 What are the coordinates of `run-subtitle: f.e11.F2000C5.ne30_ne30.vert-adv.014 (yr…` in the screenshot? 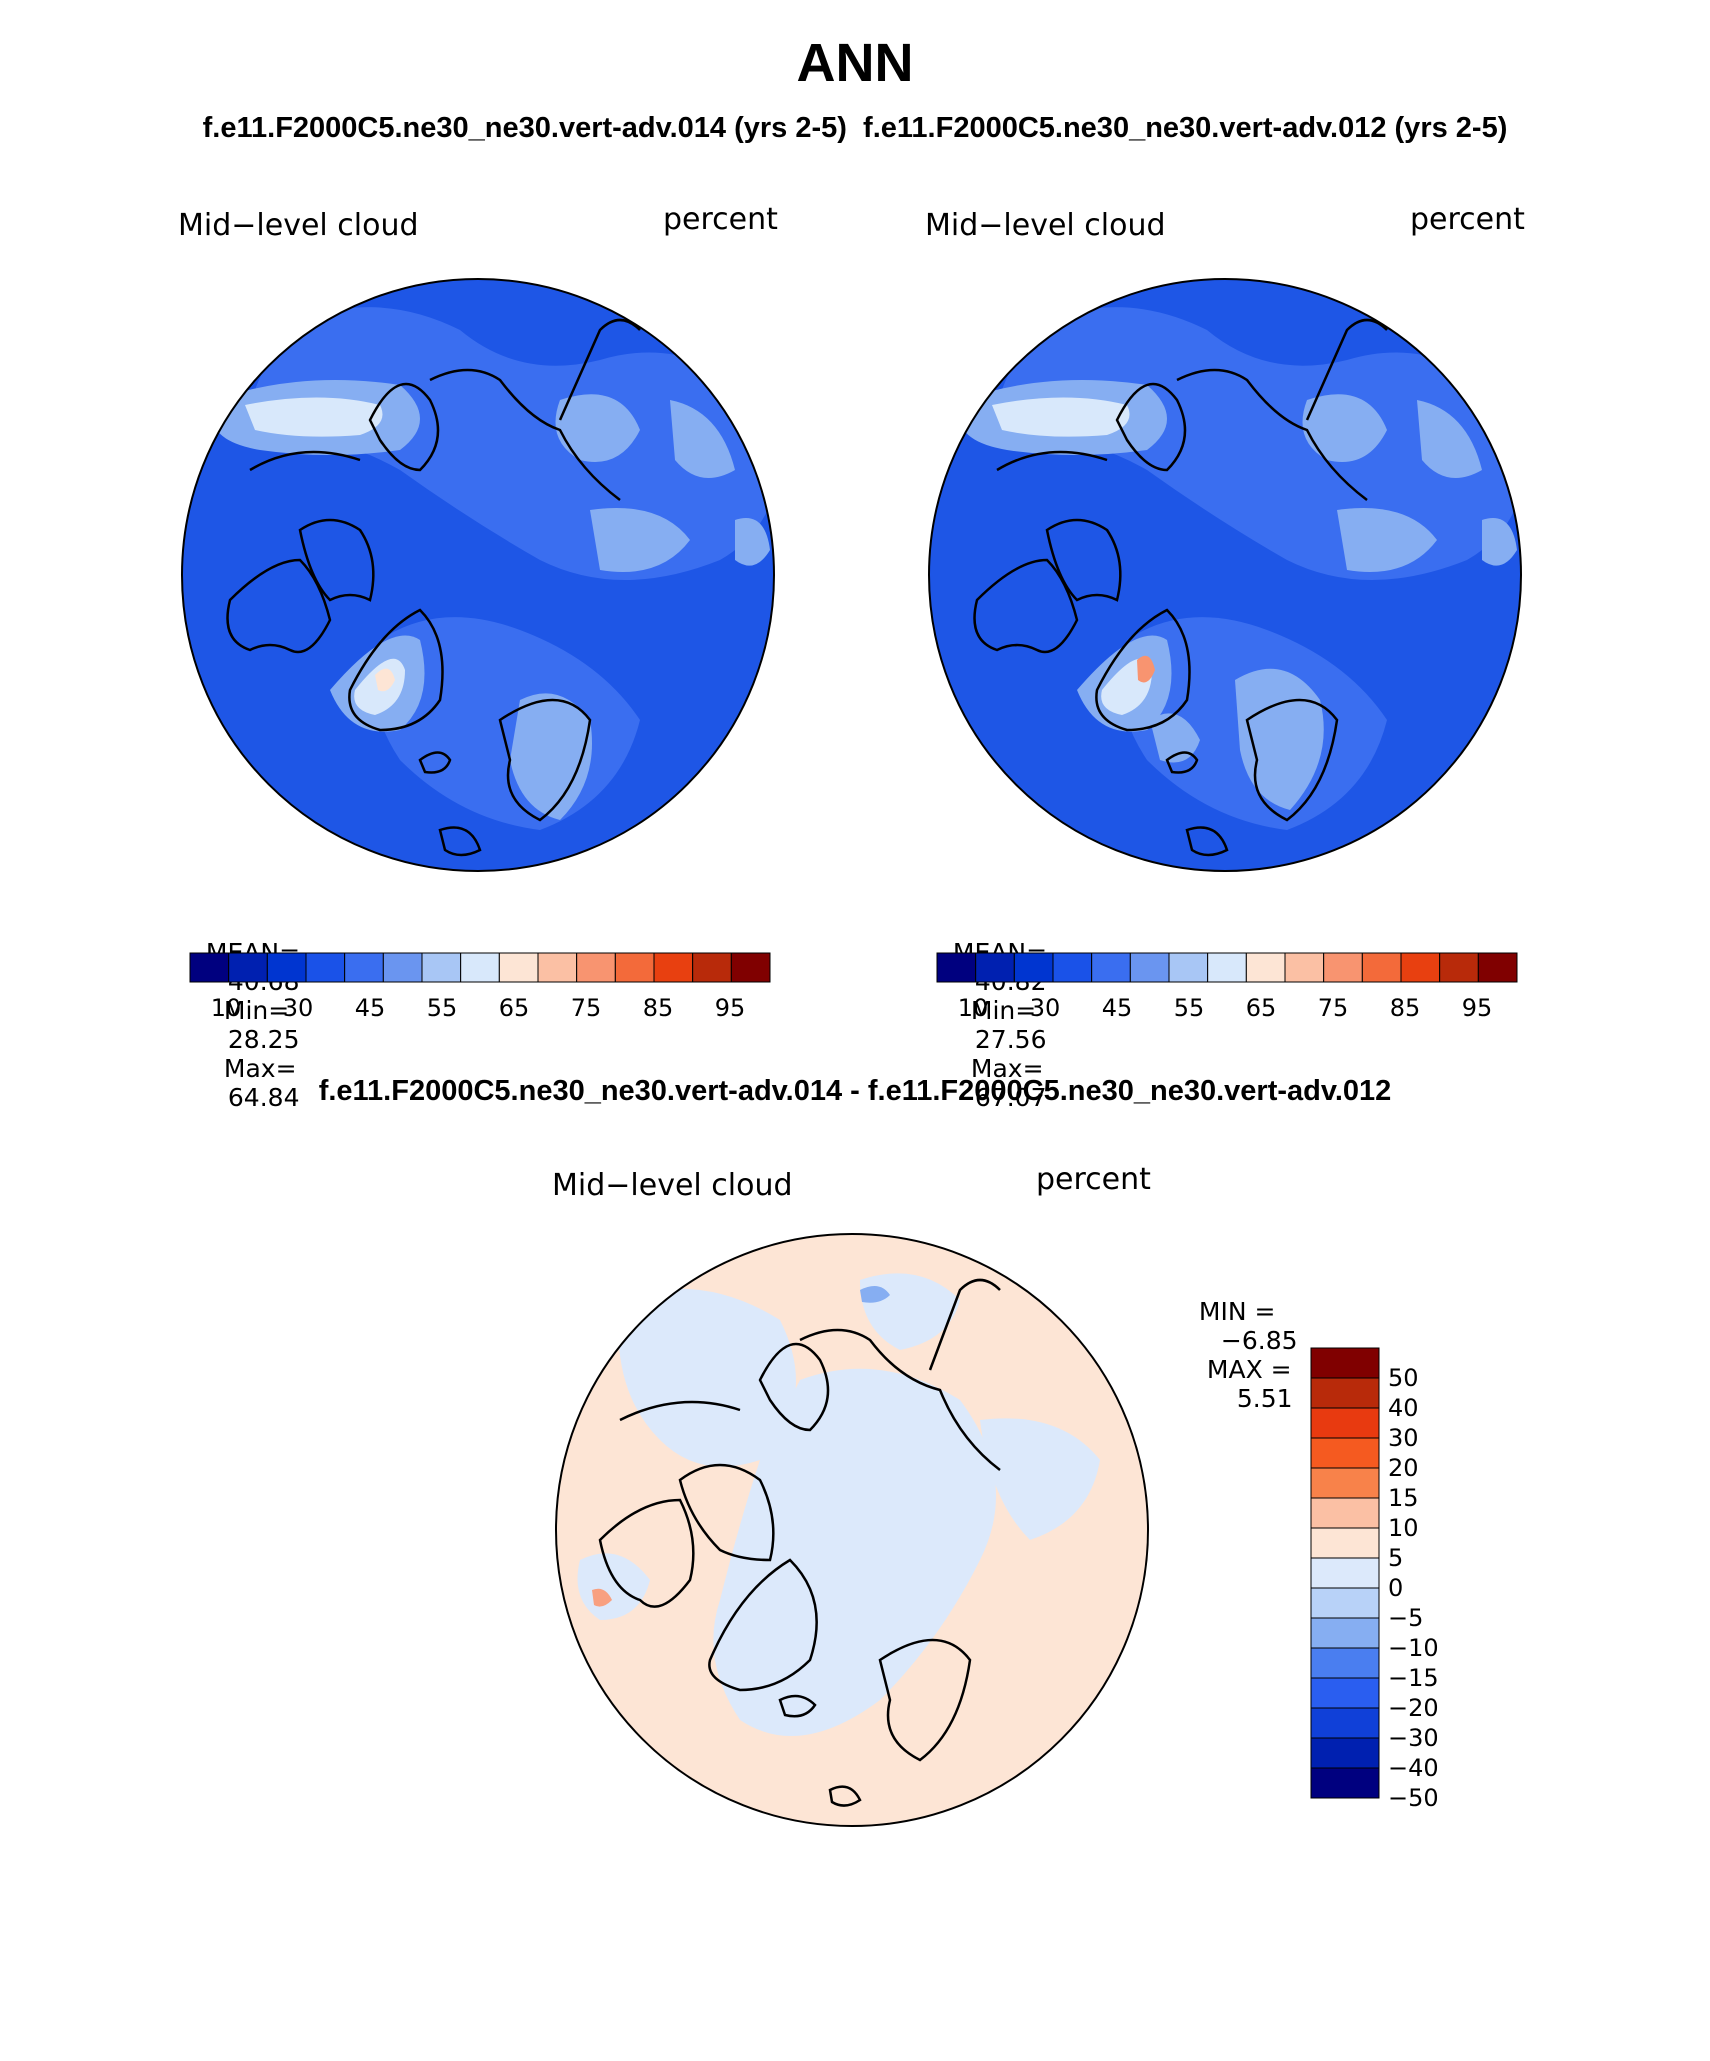 It's located at (855, 128).